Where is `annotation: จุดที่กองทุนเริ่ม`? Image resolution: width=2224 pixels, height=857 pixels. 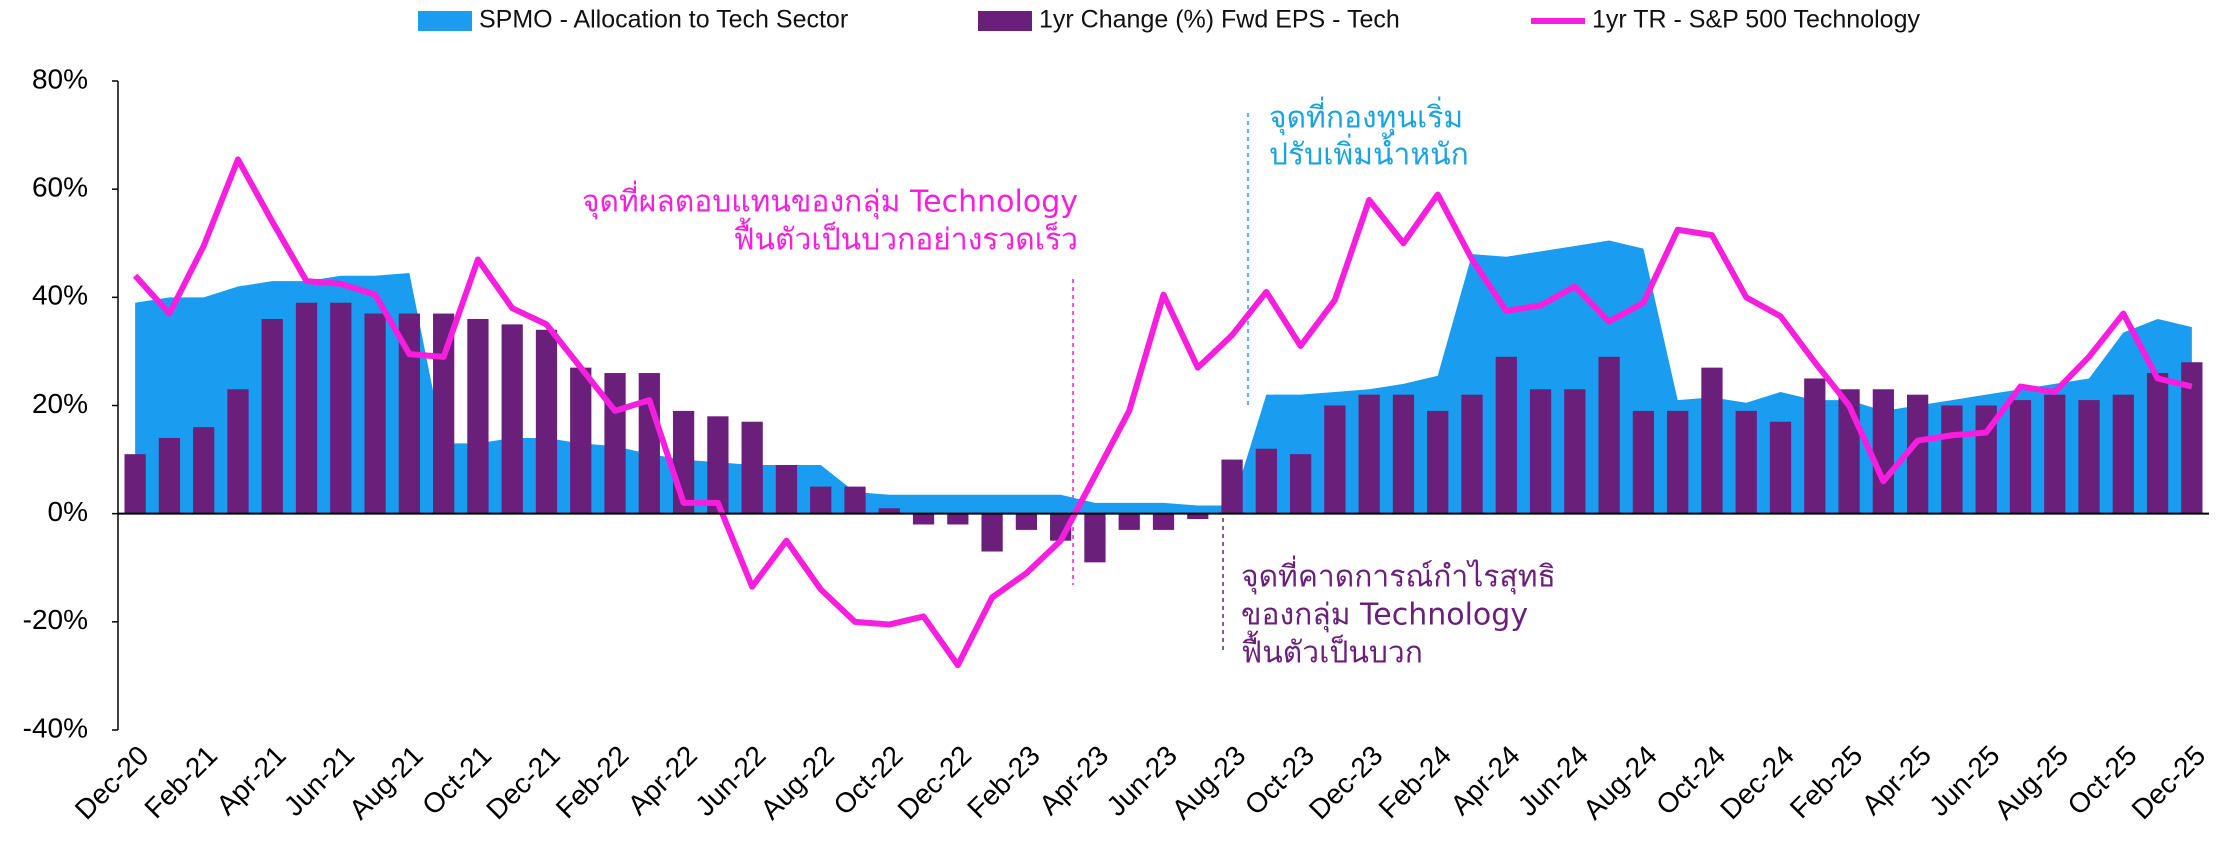
annotation: จุดที่กองทุนเริ่ม is located at coordinates (1366, 117).